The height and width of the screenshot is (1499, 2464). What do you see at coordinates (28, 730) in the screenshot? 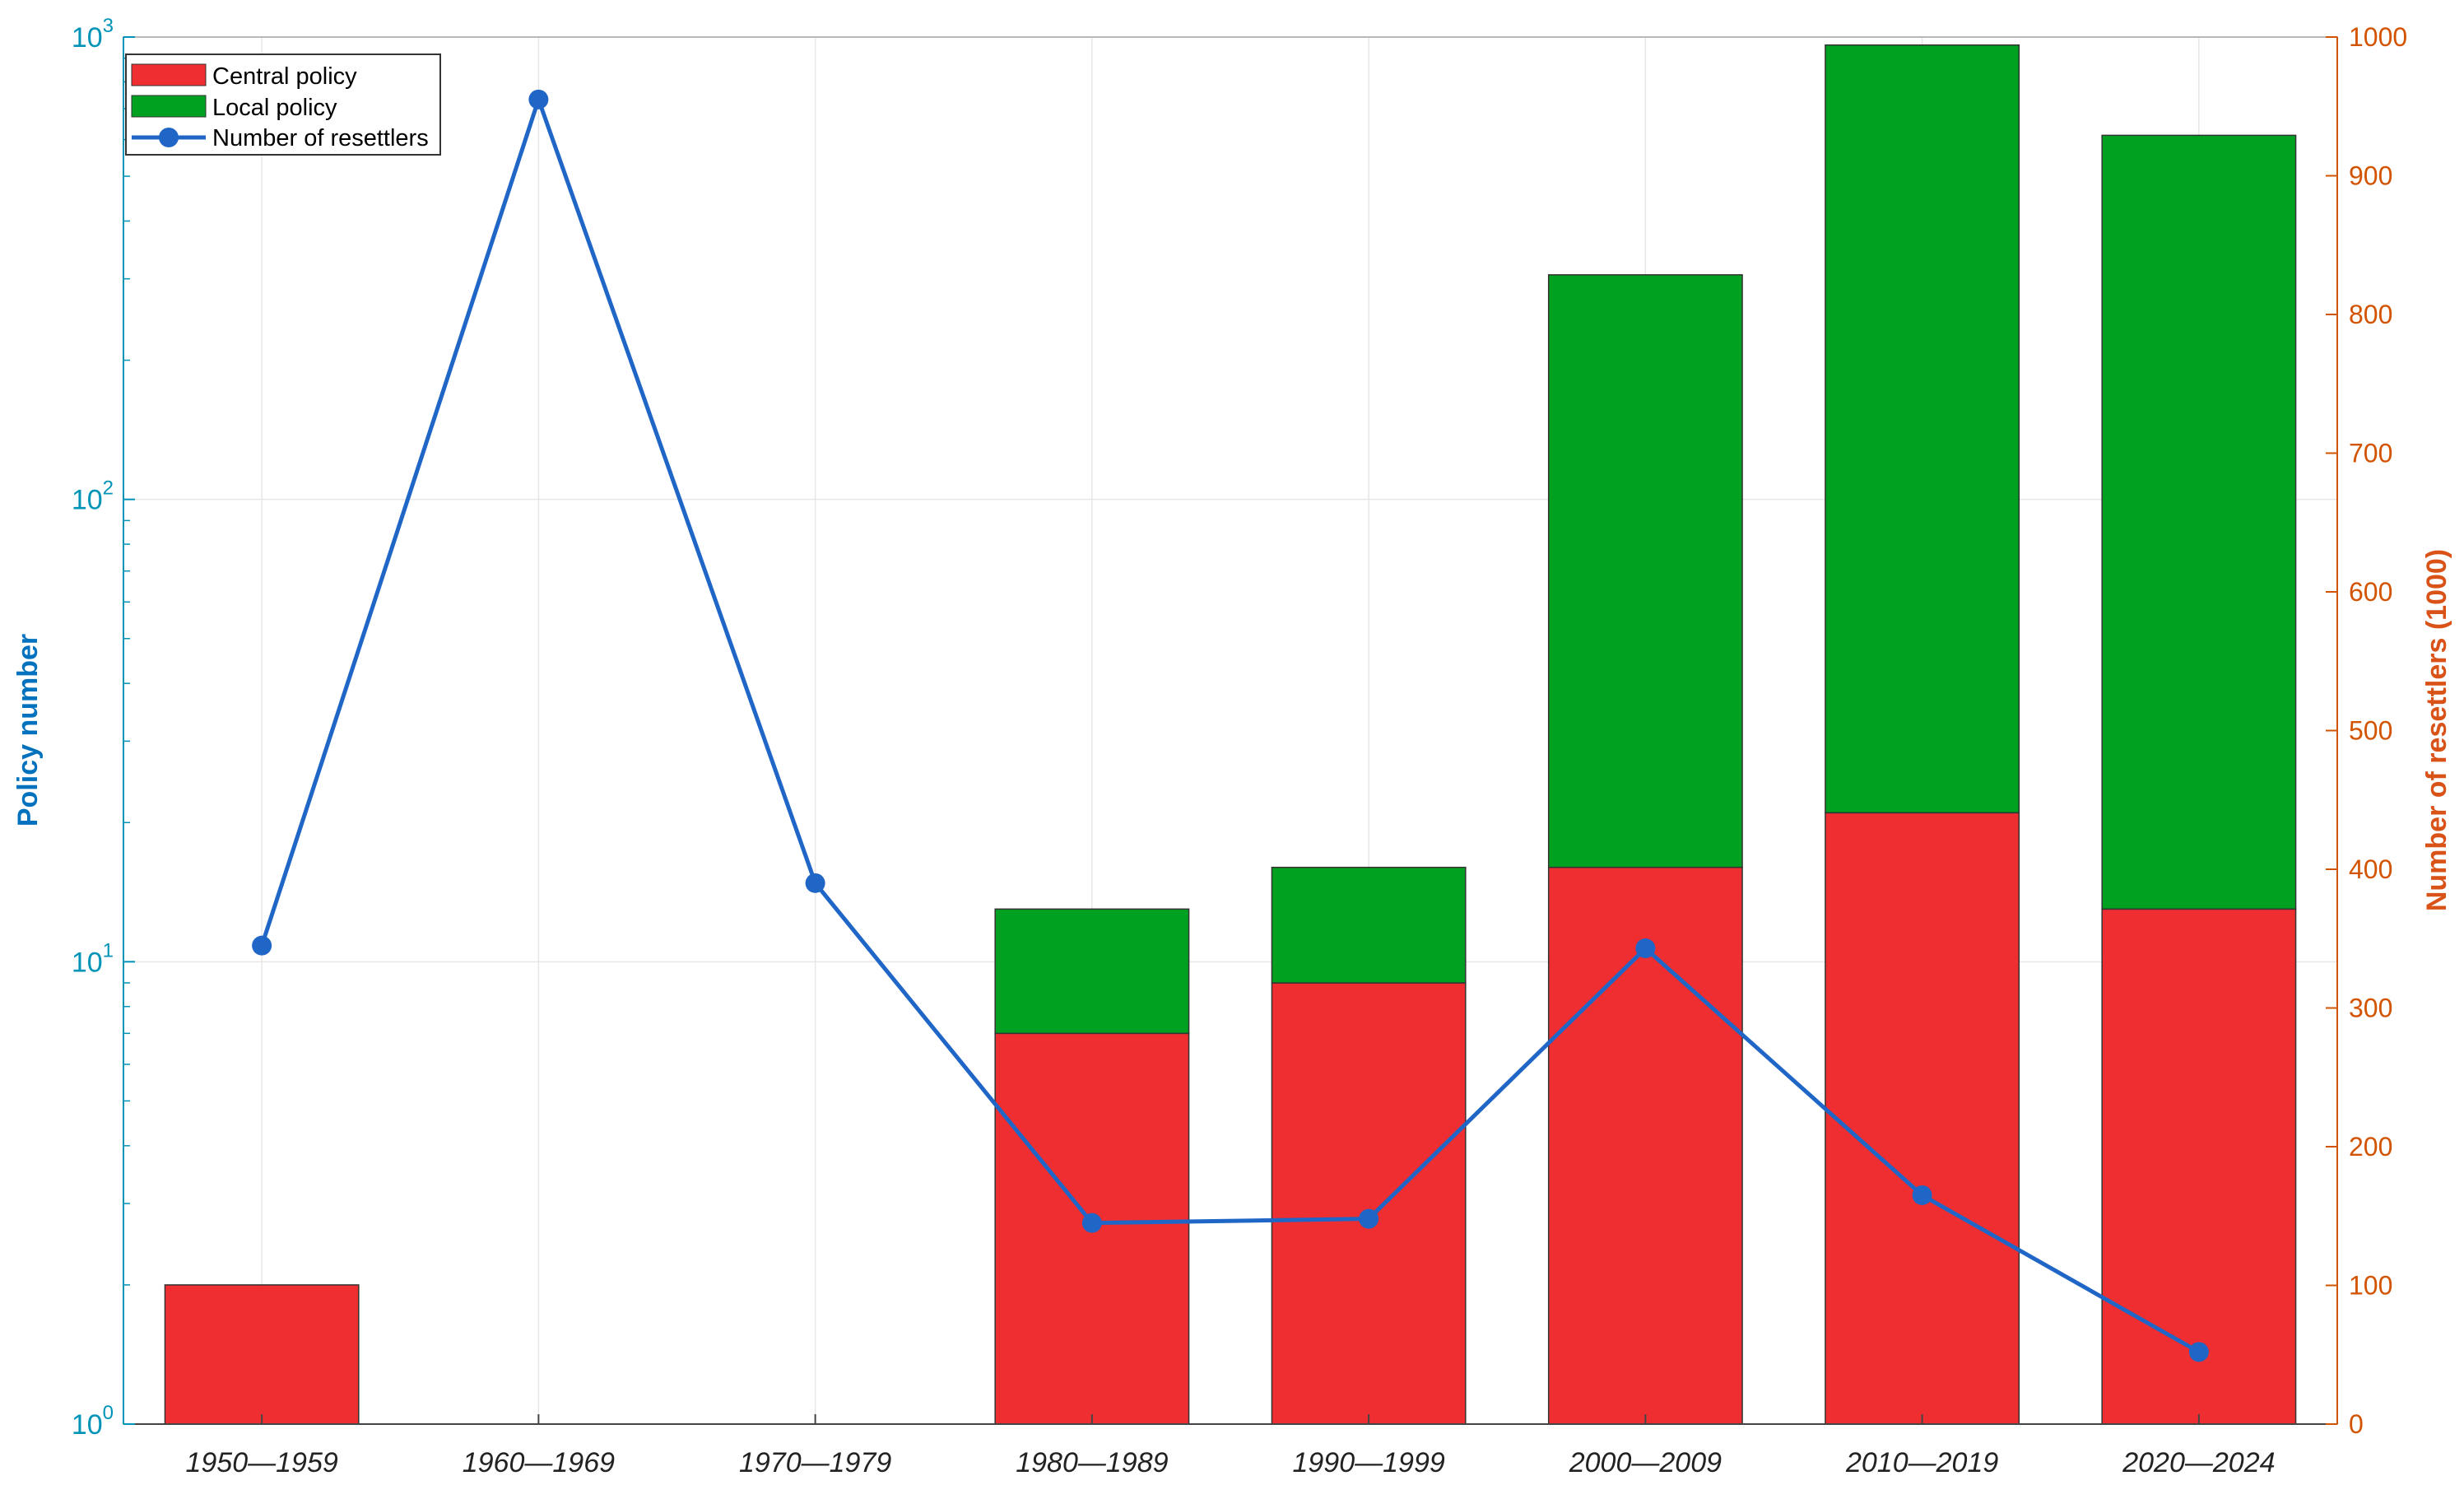
I see `left-axis-title: Policy number` at bounding box center [28, 730].